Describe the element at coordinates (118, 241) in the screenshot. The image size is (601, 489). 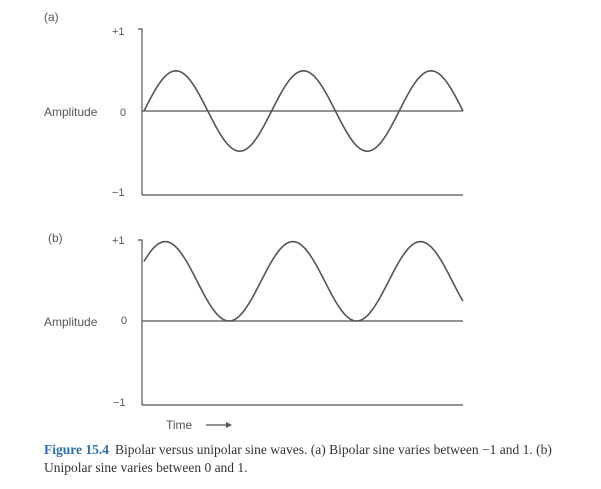
I see `panel-b-ytick-top: +1` at that location.